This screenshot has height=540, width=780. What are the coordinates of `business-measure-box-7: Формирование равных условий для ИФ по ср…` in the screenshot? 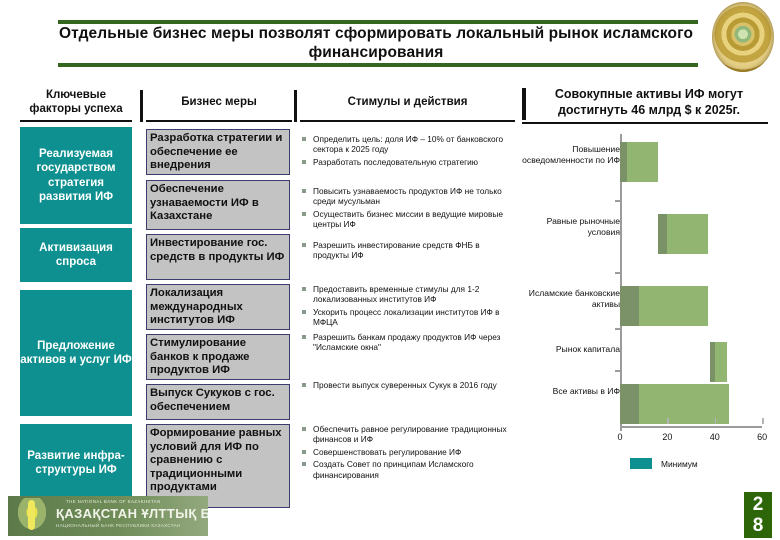 It's located at (218, 466).